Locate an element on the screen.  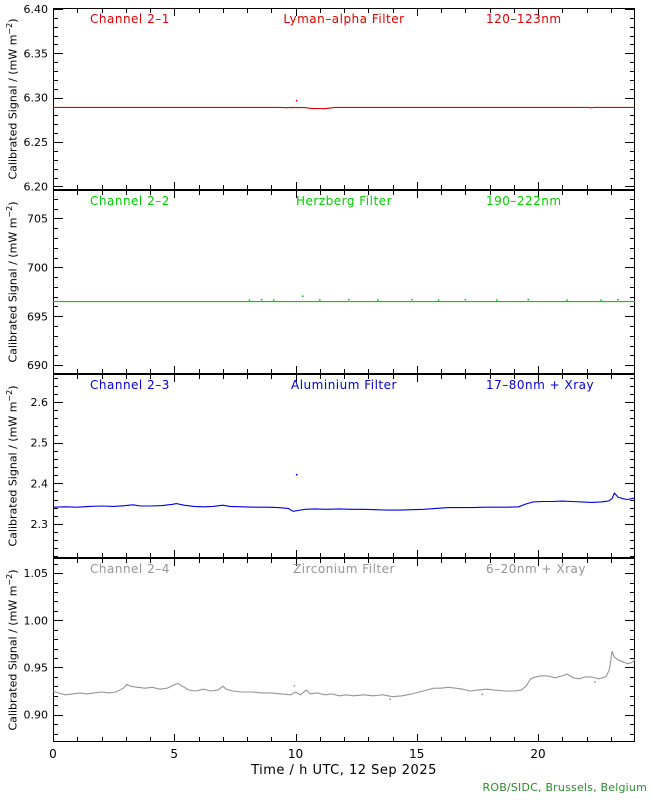
panel-2-channel-label: Channel 2–2 is located at coordinates (130, 201).